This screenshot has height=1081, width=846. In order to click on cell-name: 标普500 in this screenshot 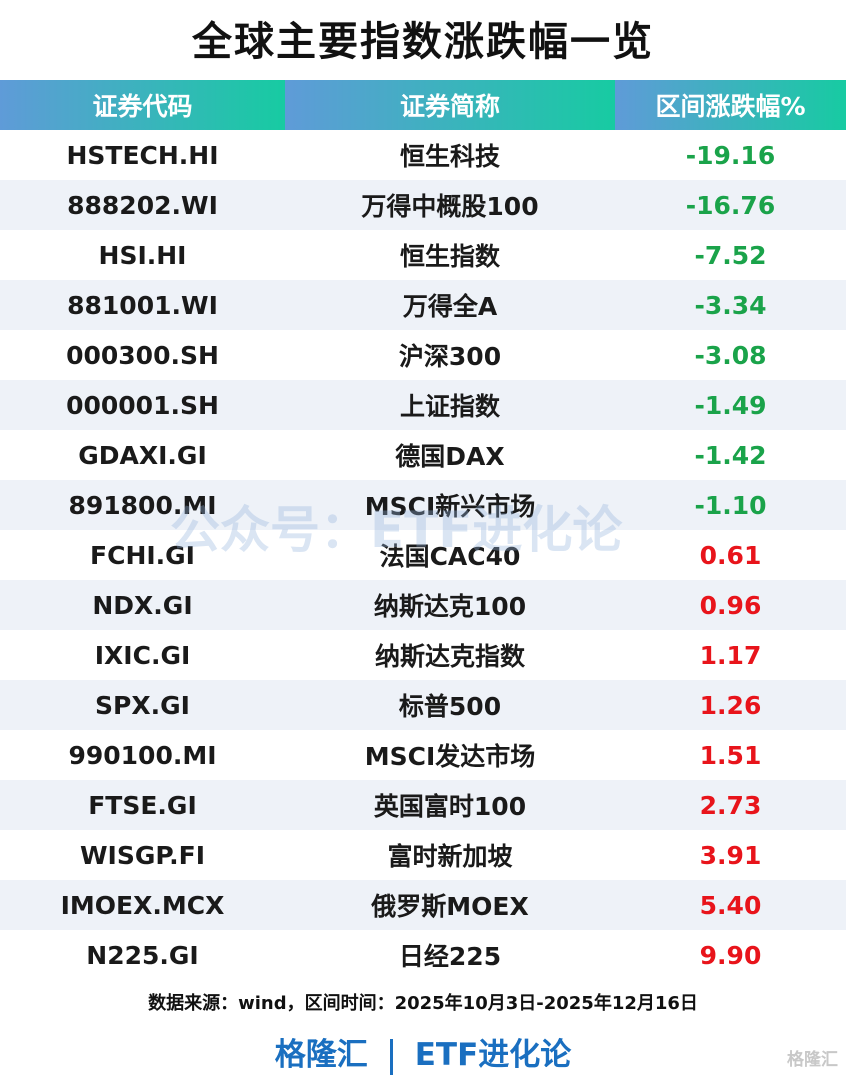, I will do `click(450, 705)`.